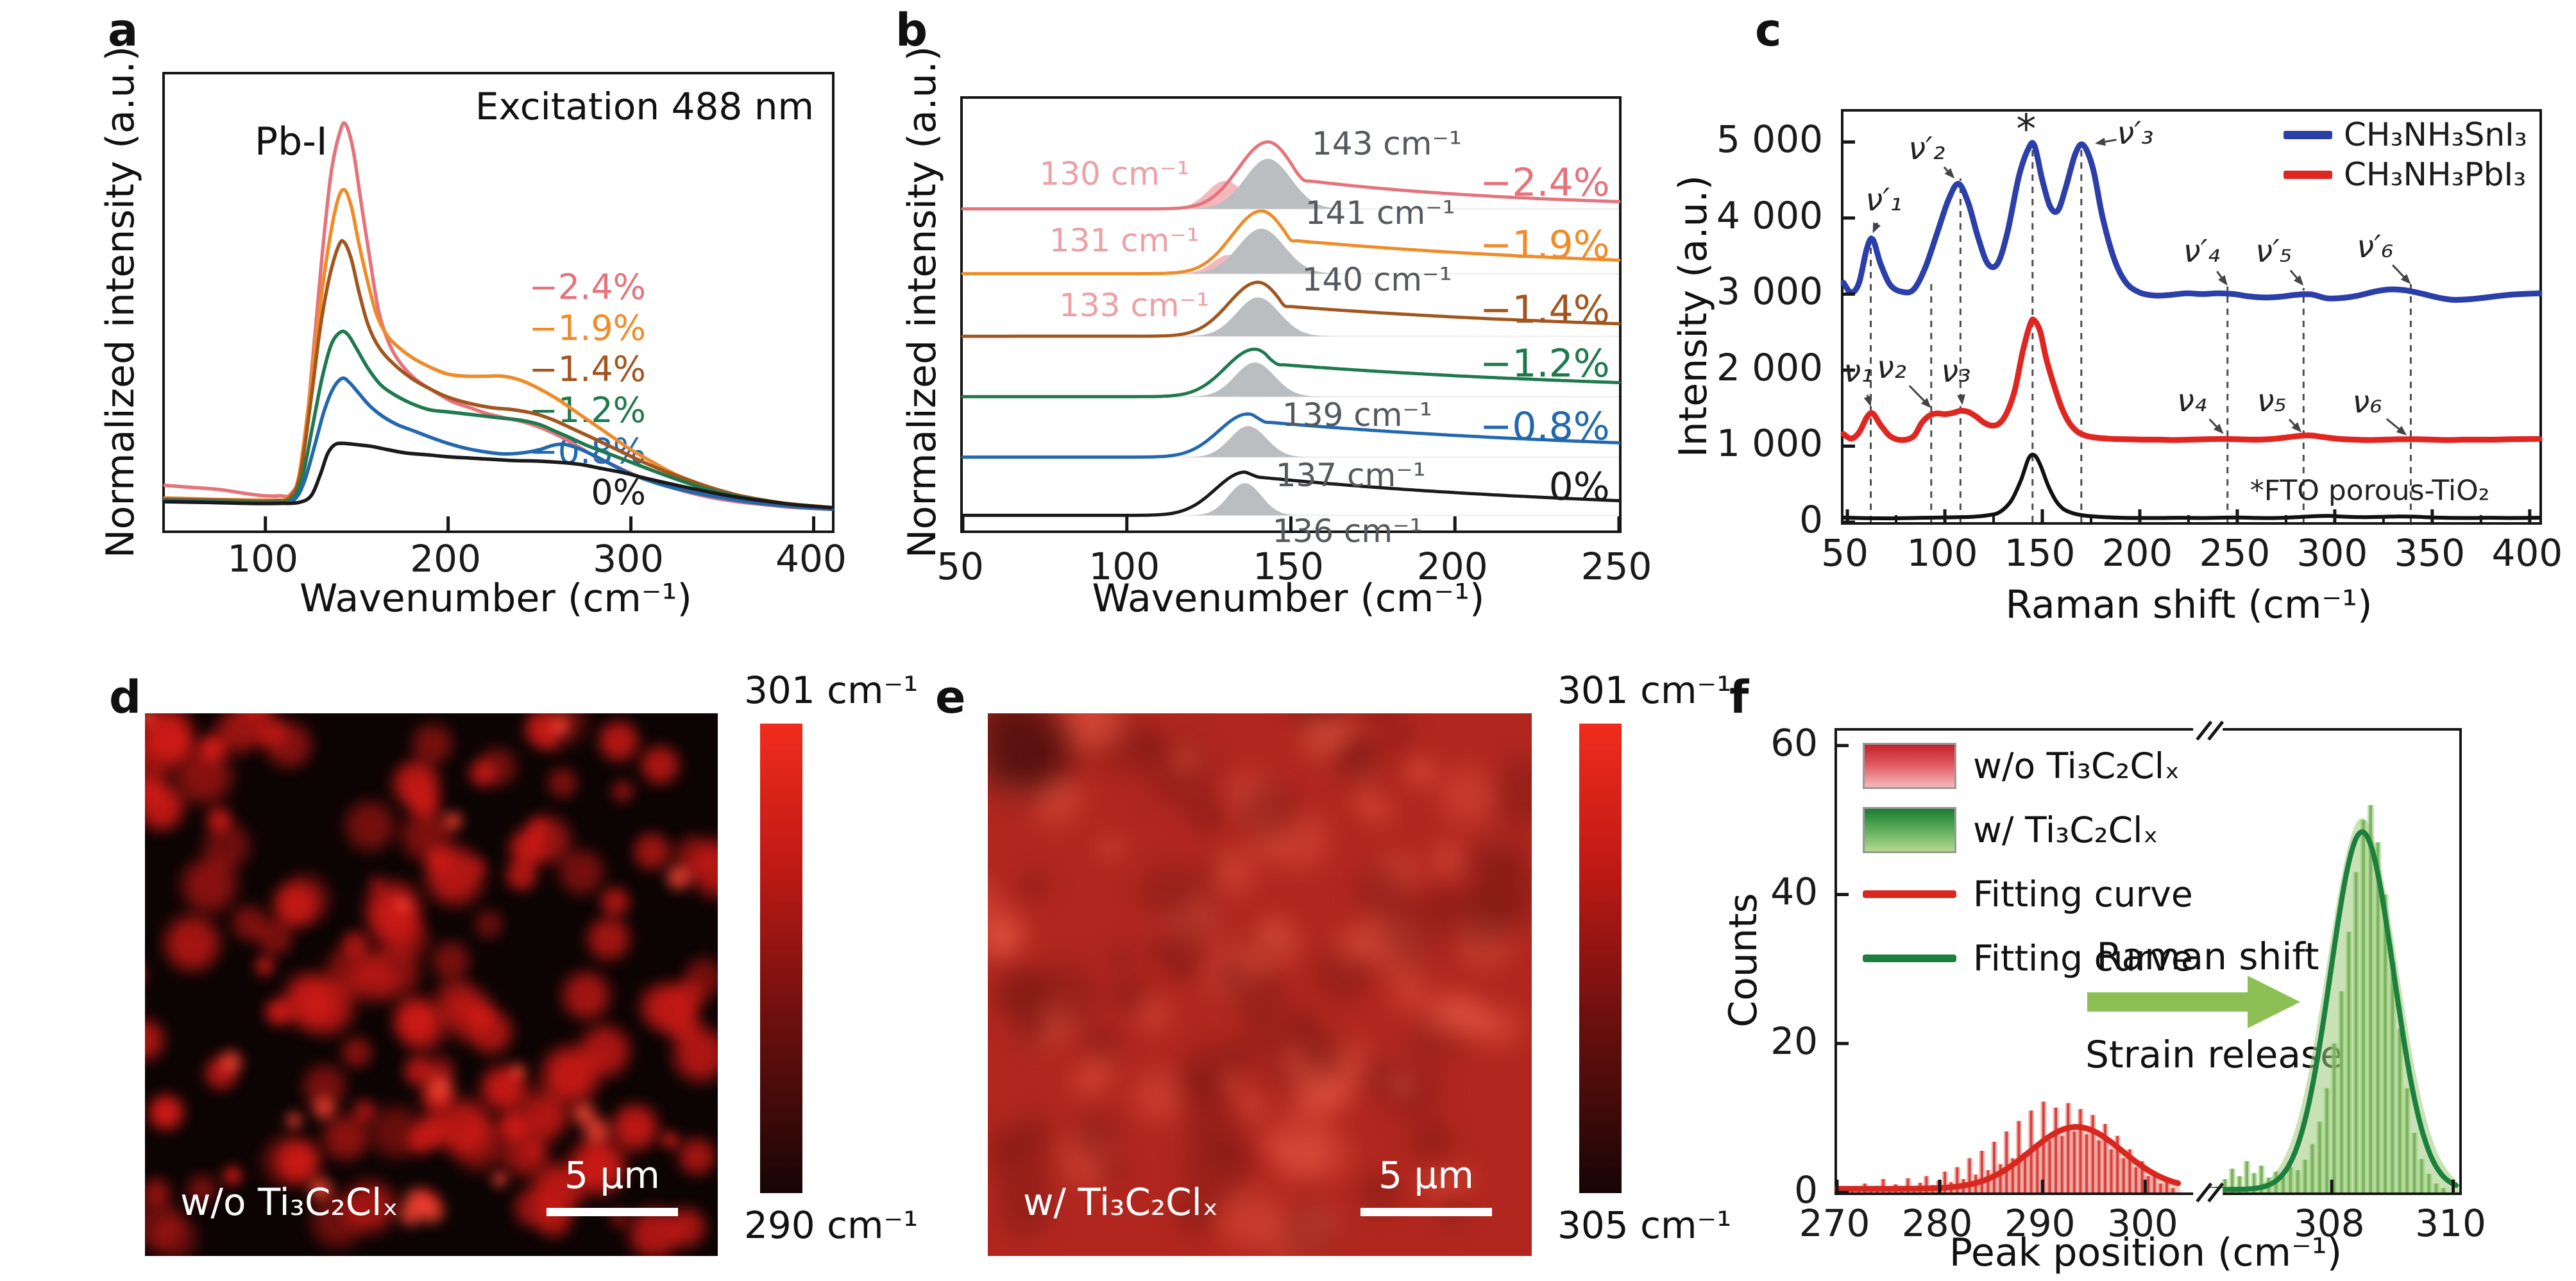 The width and height of the screenshot is (2576, 1281). Describe the element at coordinates (1811, 519) in the screenshot. I see `y-tick-label: 0` at that location.